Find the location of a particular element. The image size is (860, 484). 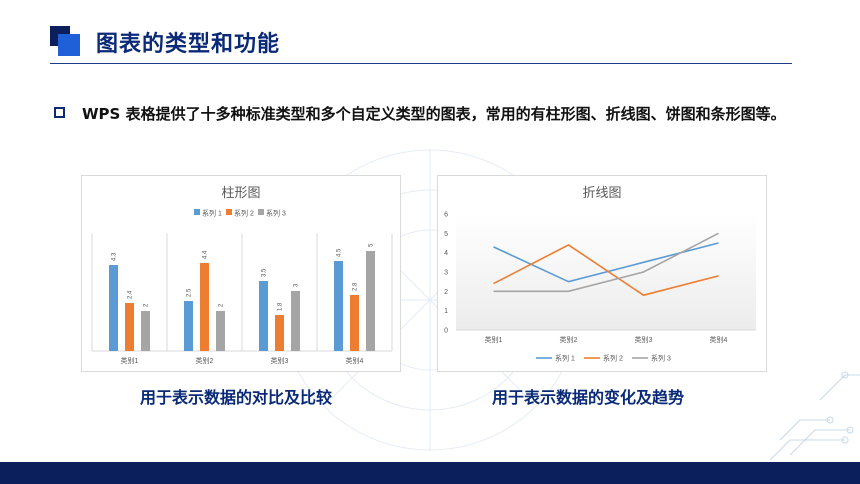

chart-title: 折线图 is located at coordinates (601, 192).